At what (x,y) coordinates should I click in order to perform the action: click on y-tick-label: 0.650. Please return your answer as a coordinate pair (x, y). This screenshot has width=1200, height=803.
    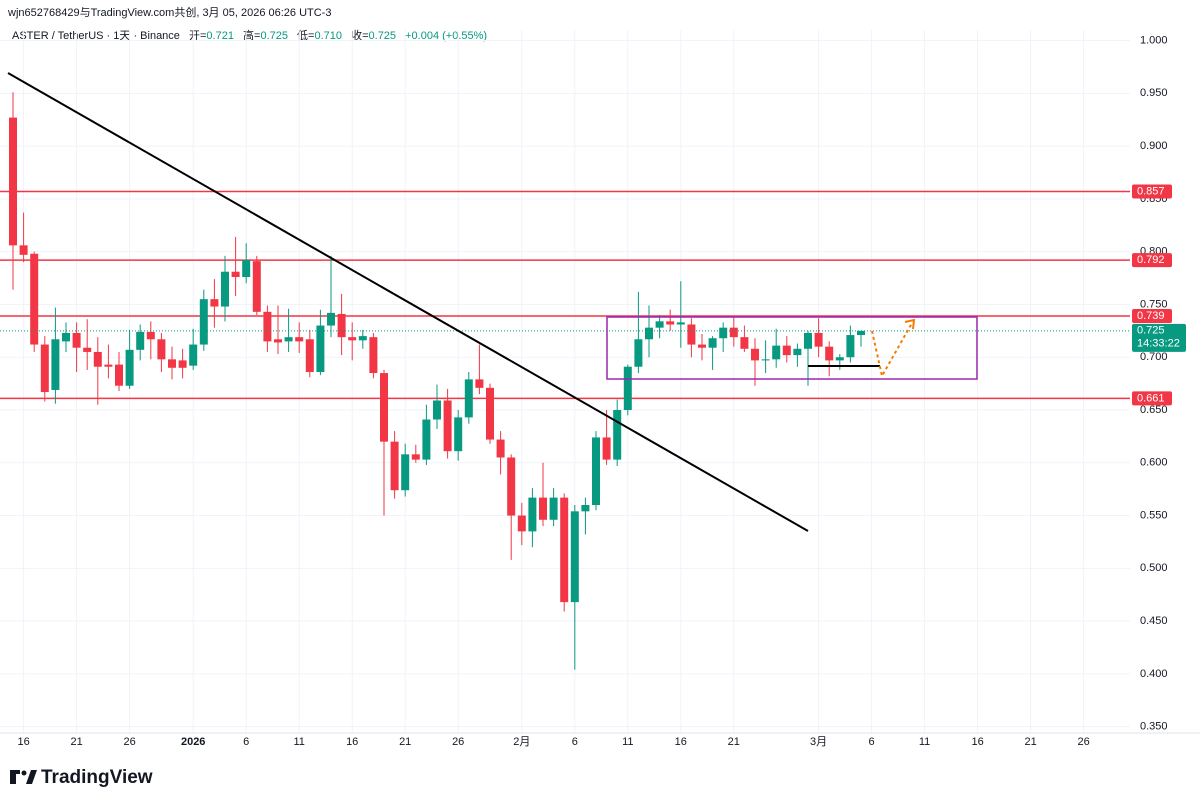
    Looking at the image, I should click on (1154, 410).